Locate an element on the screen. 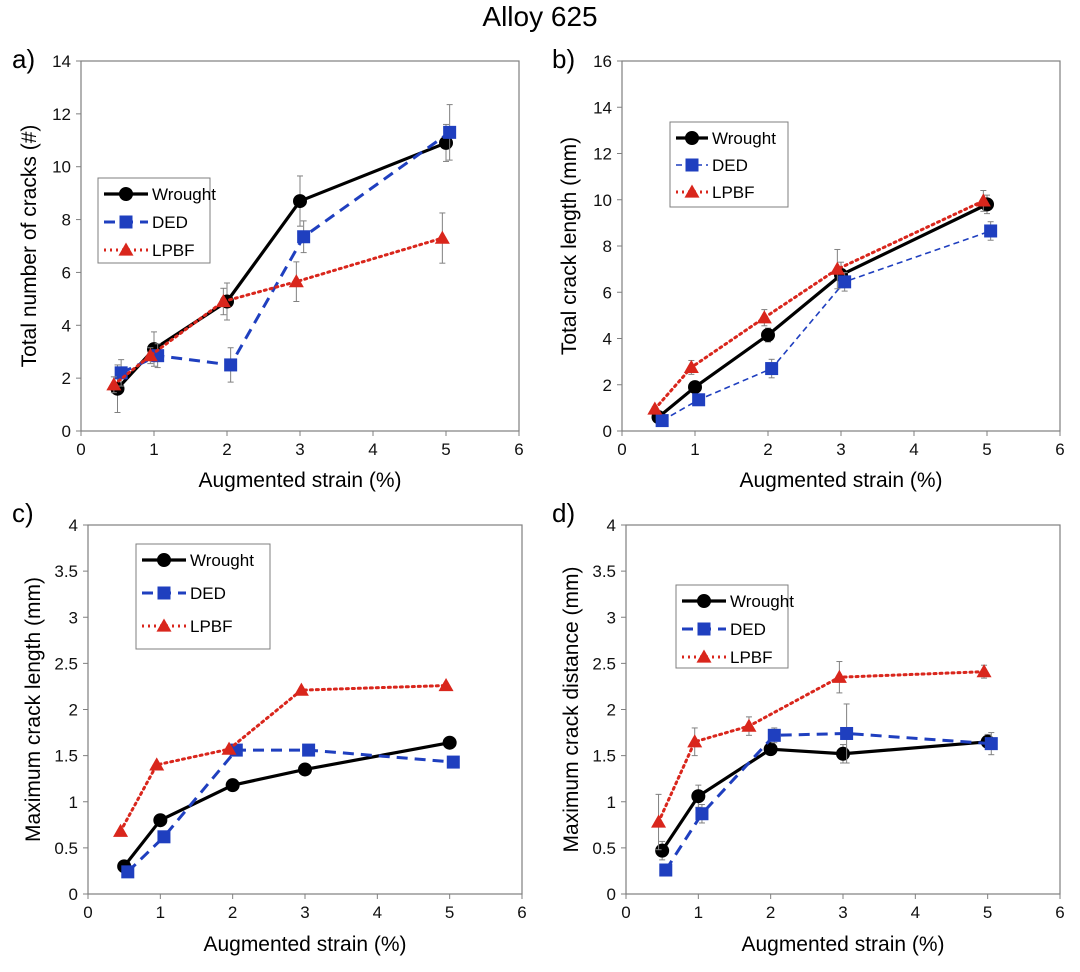  legend-box is located at coordinates (732, 626).